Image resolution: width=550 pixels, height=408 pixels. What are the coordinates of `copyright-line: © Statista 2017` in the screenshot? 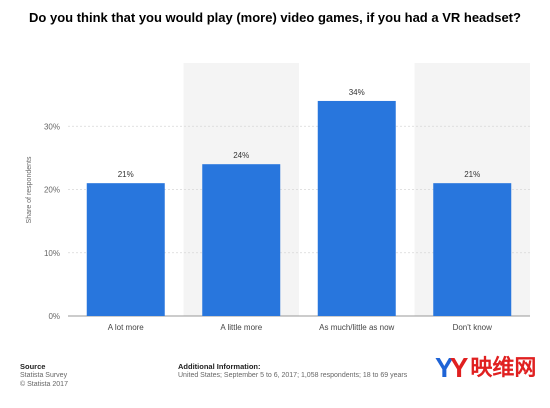 It's located at (44, 384).